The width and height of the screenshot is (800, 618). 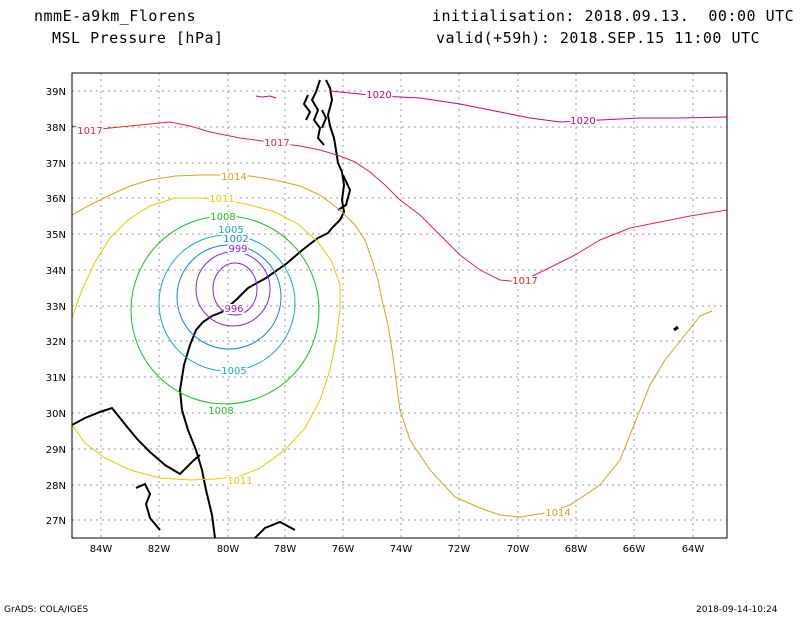 What do you see at coordinates (56, 342) in the screenshot?
I see `lat-label: 32N` at bounding box center [56, 342].